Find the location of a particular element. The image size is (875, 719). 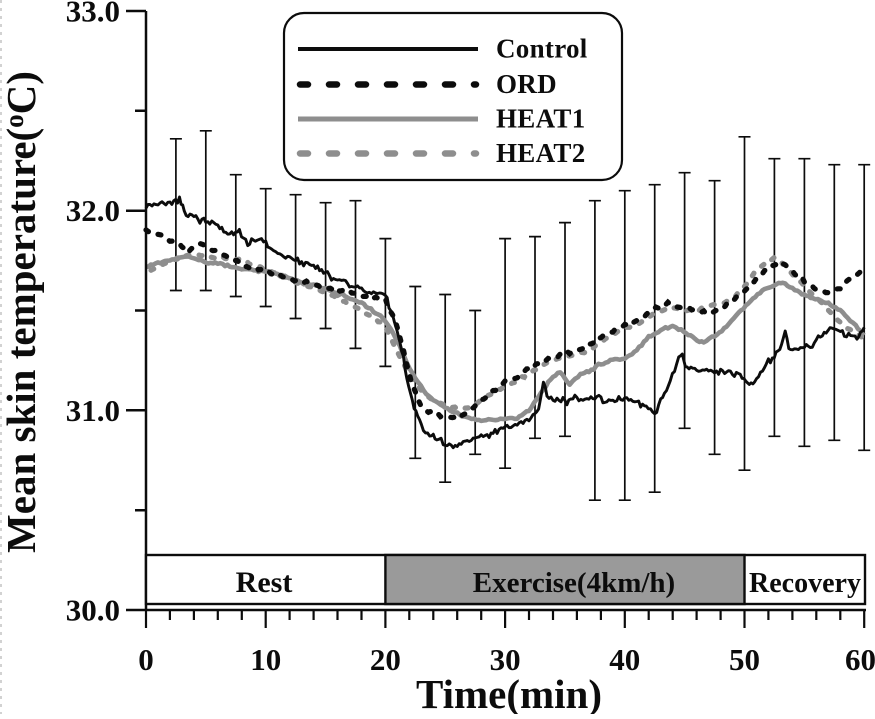

svg-text: Mean skin temperature(oC) is located at coordinates (22, 312).